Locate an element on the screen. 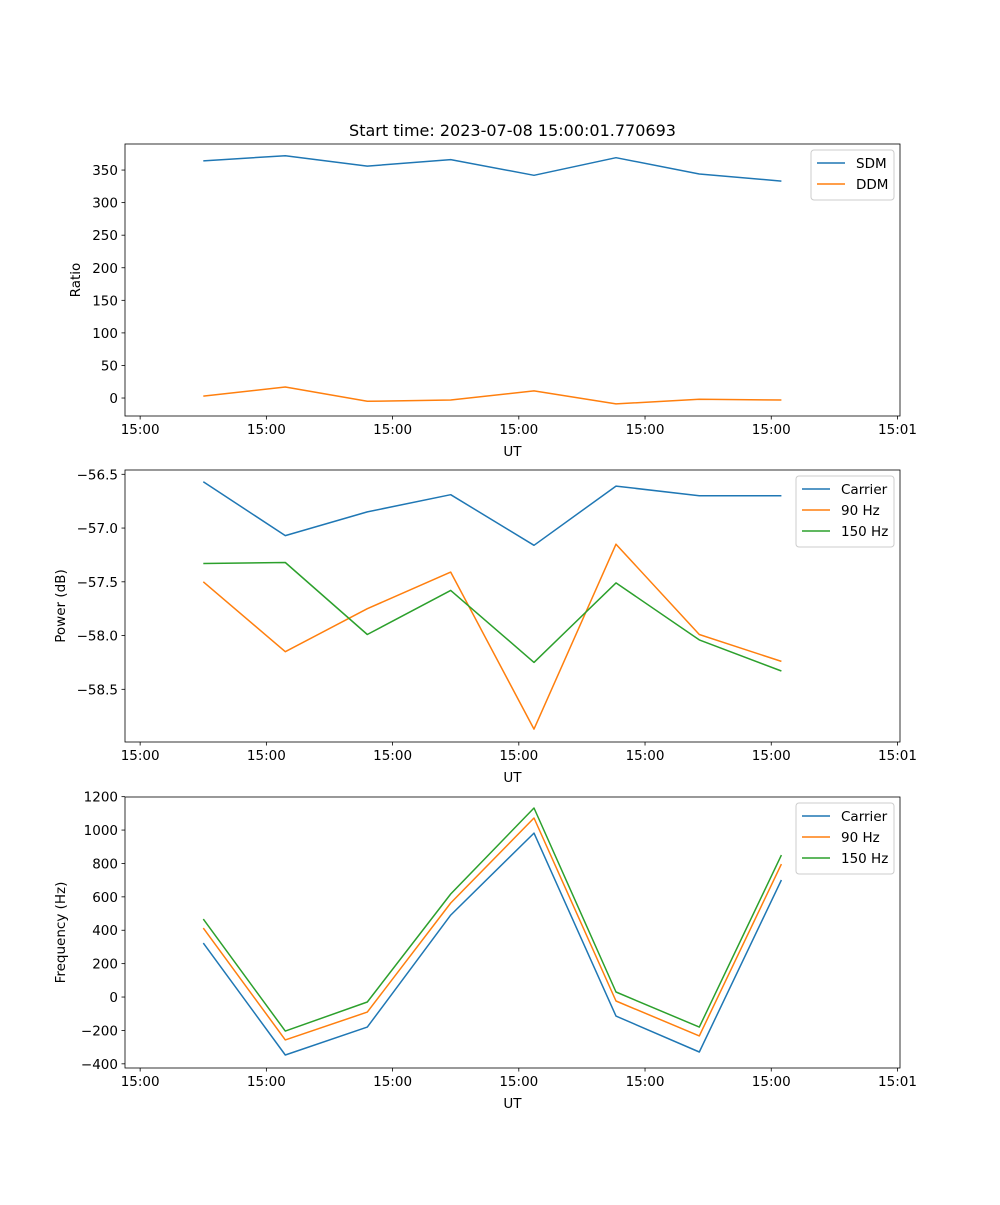  y-tick-label: 800 is located at coordinates (105, 864).